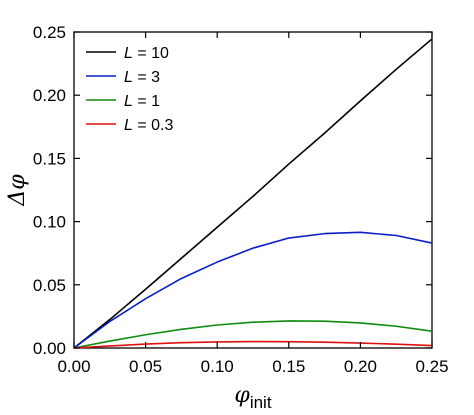 The height and width of the screenshot is (415, 474). What do you see at coordinates (145, 366) in the screenshot?
I see `x-tick-label: 0.05` at bounding box center [145, 366].